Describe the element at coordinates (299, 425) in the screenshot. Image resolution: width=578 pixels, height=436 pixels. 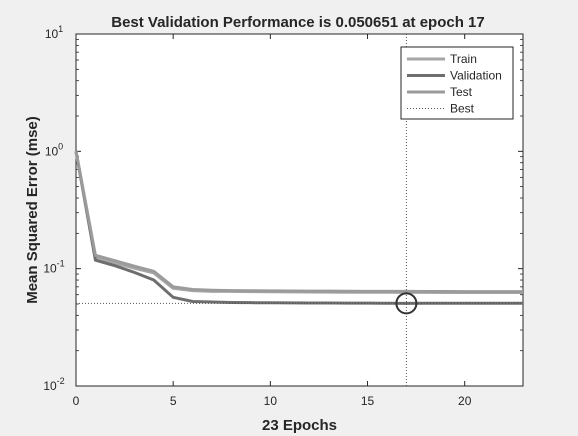
I see `x-axis-label: 23 Epochs` at that location.